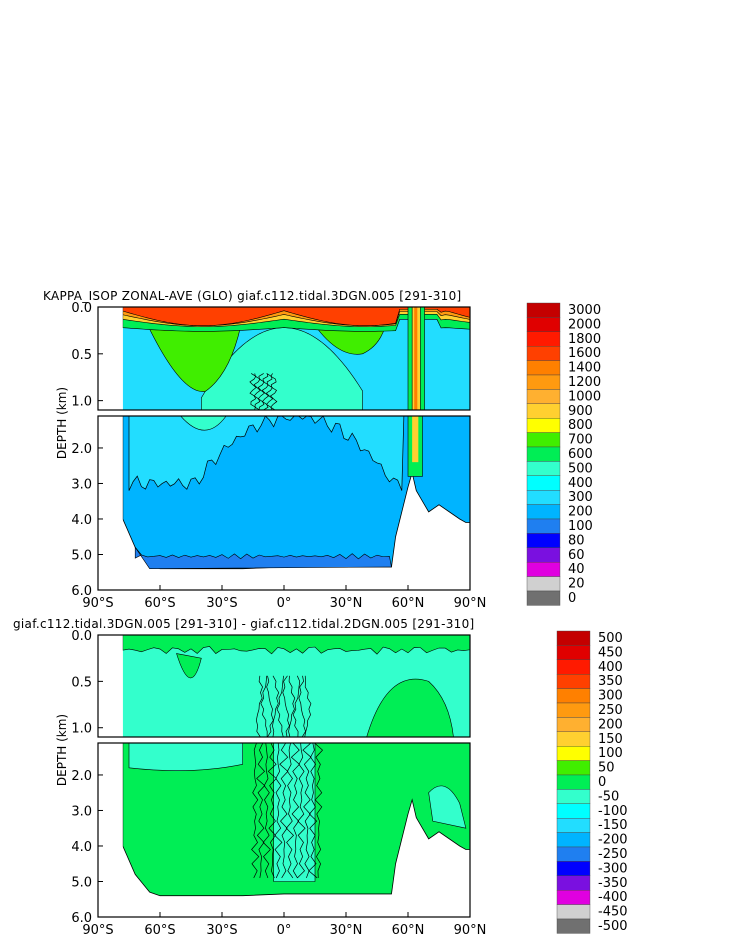  I want to click on colorbar-label: 800, so click(580, 425).